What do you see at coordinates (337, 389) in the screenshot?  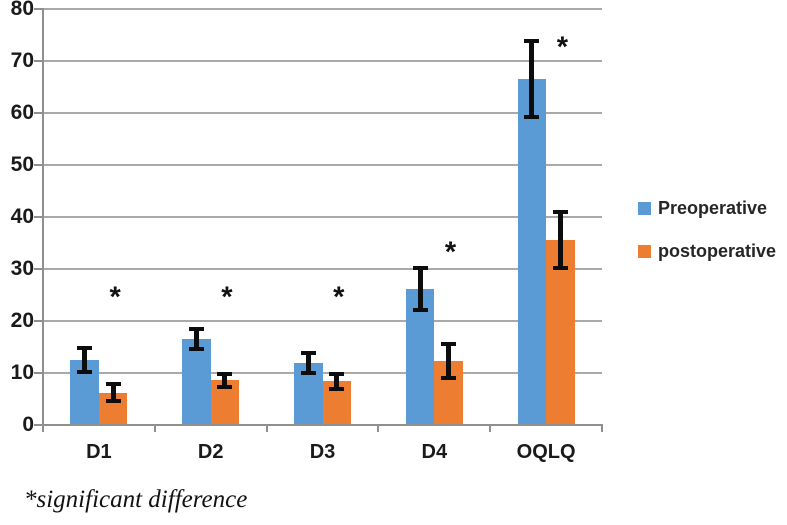 I see `error-bar-cap-bottom-d3-postoperative` at bounding box center [337, 389].